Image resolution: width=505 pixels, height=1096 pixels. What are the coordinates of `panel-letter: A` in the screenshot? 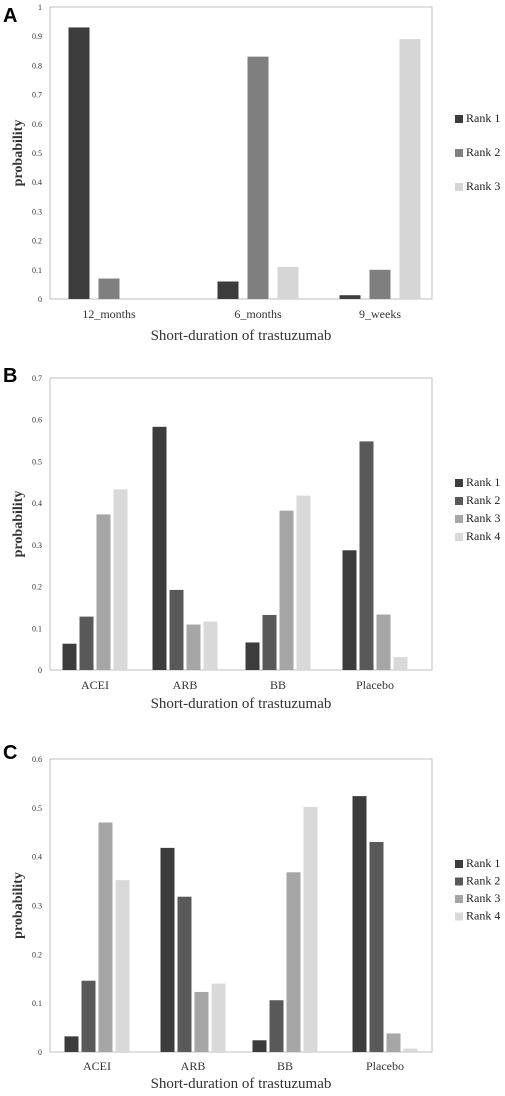 It's located at (10, 16).